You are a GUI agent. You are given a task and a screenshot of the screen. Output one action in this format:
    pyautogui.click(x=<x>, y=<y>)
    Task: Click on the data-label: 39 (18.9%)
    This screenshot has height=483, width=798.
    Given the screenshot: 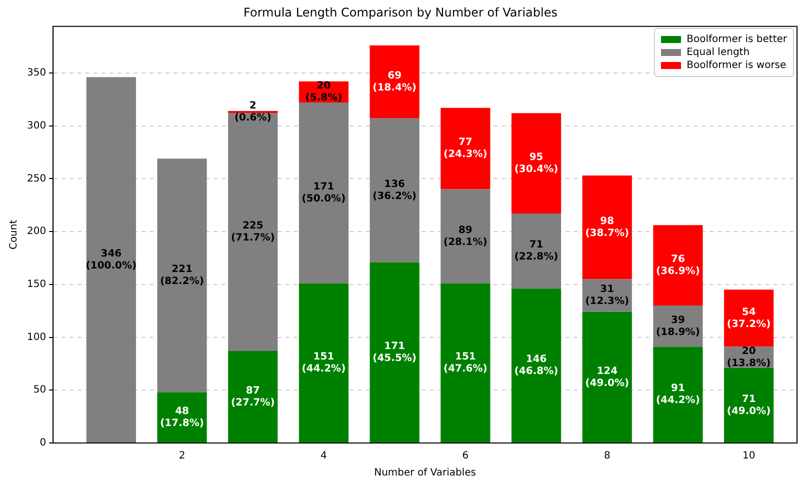 What is the action you would take?
    pyautogui.click(x=678, y=326)
    